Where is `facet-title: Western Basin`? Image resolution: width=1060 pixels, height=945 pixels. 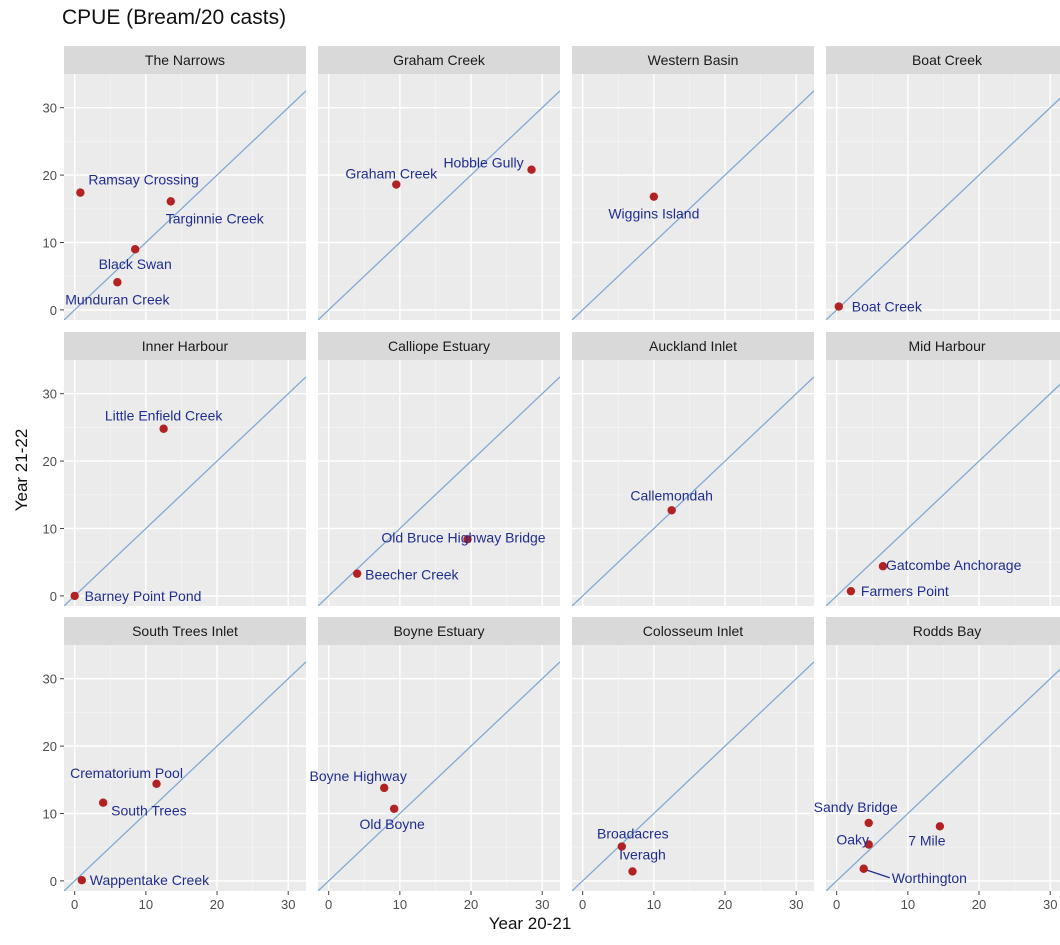
facet-title: Western Basin is located at coordinates (693, 60).